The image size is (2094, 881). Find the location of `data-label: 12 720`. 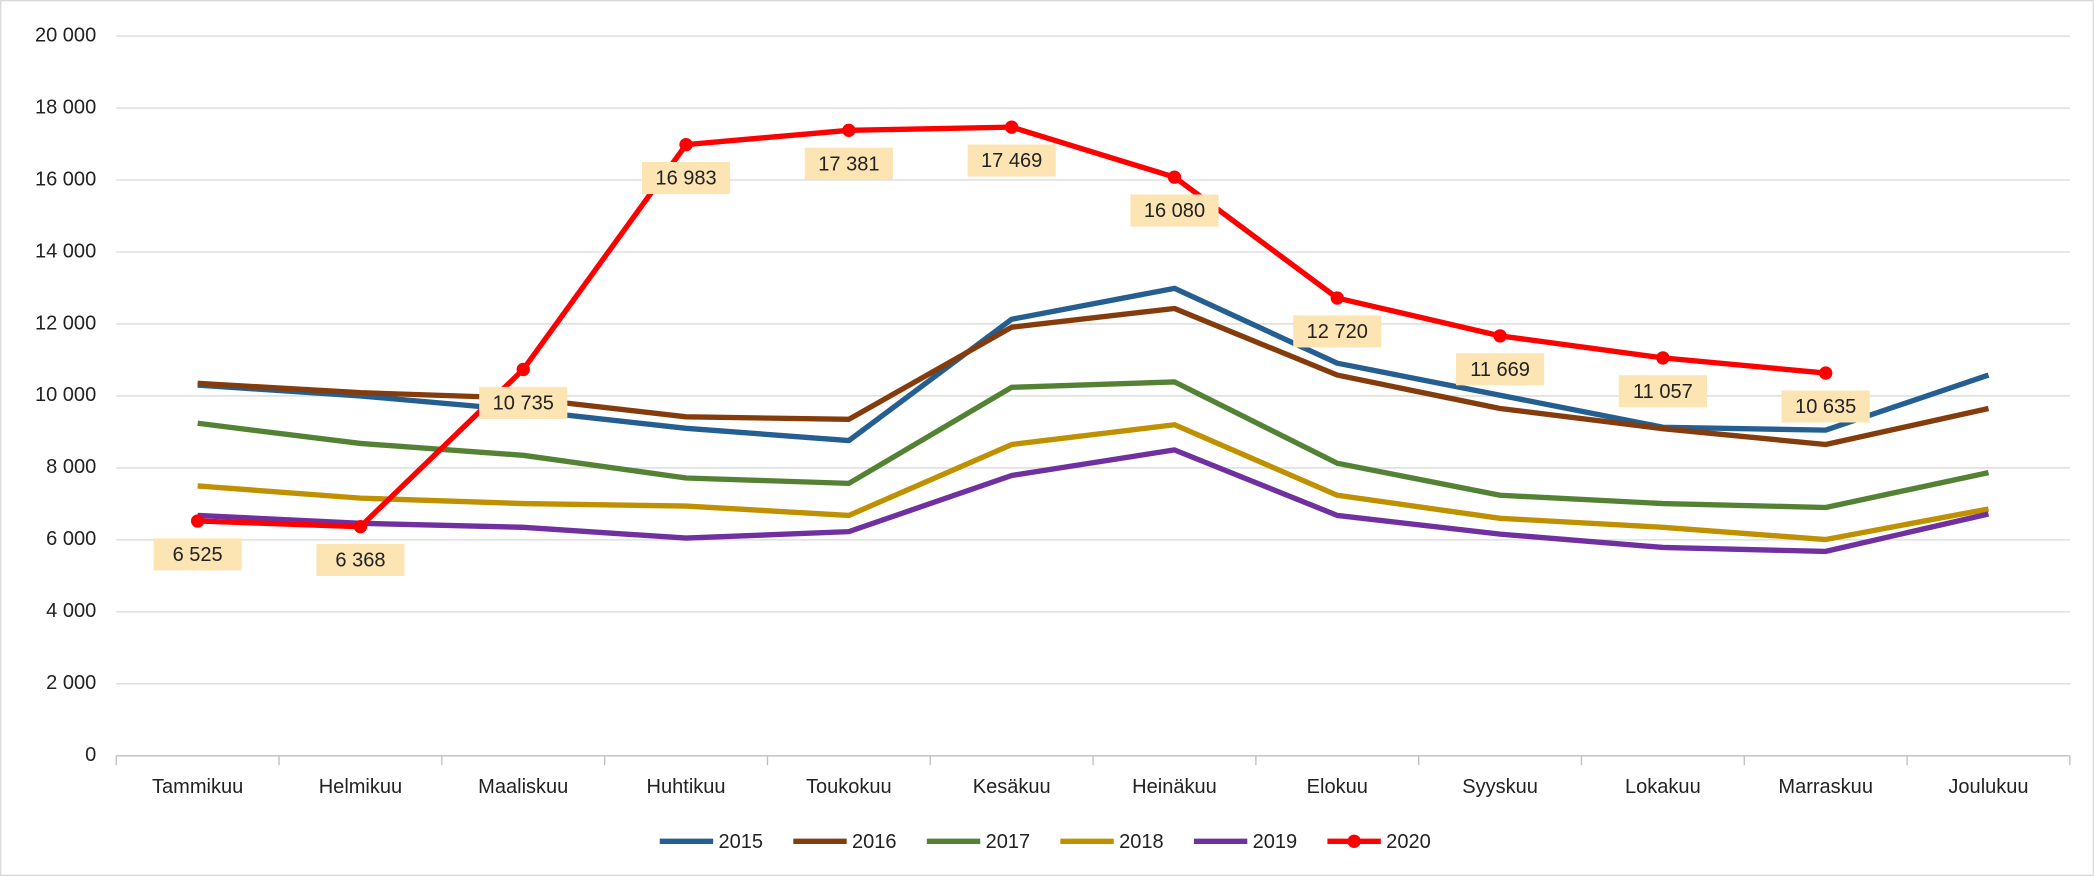

data-label: 12 720 is located at coordinates (1337, 332).